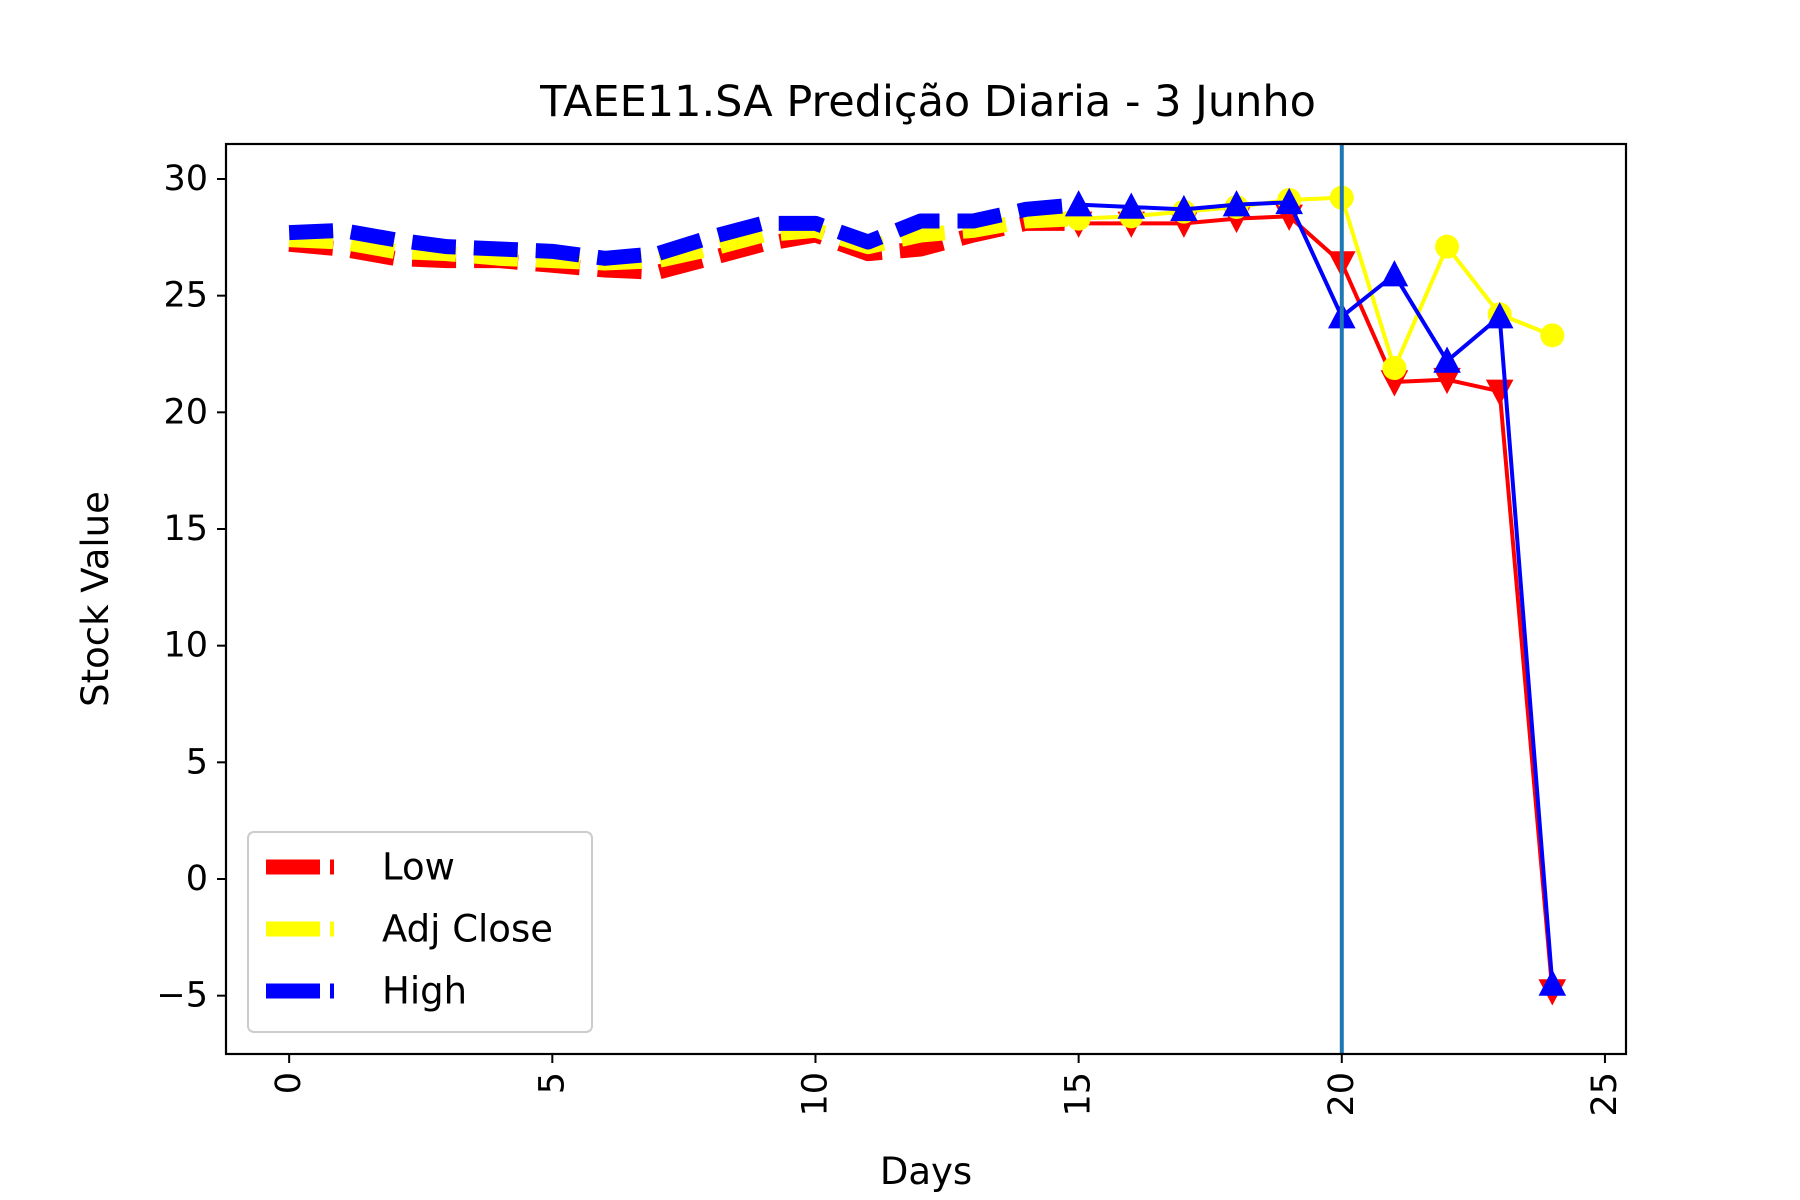 The width and height of the screenshot is (1800, 1200). Describe the element at coordinates (185, 179) in the screenshot. I see `y-tick-label: 30` at that location.